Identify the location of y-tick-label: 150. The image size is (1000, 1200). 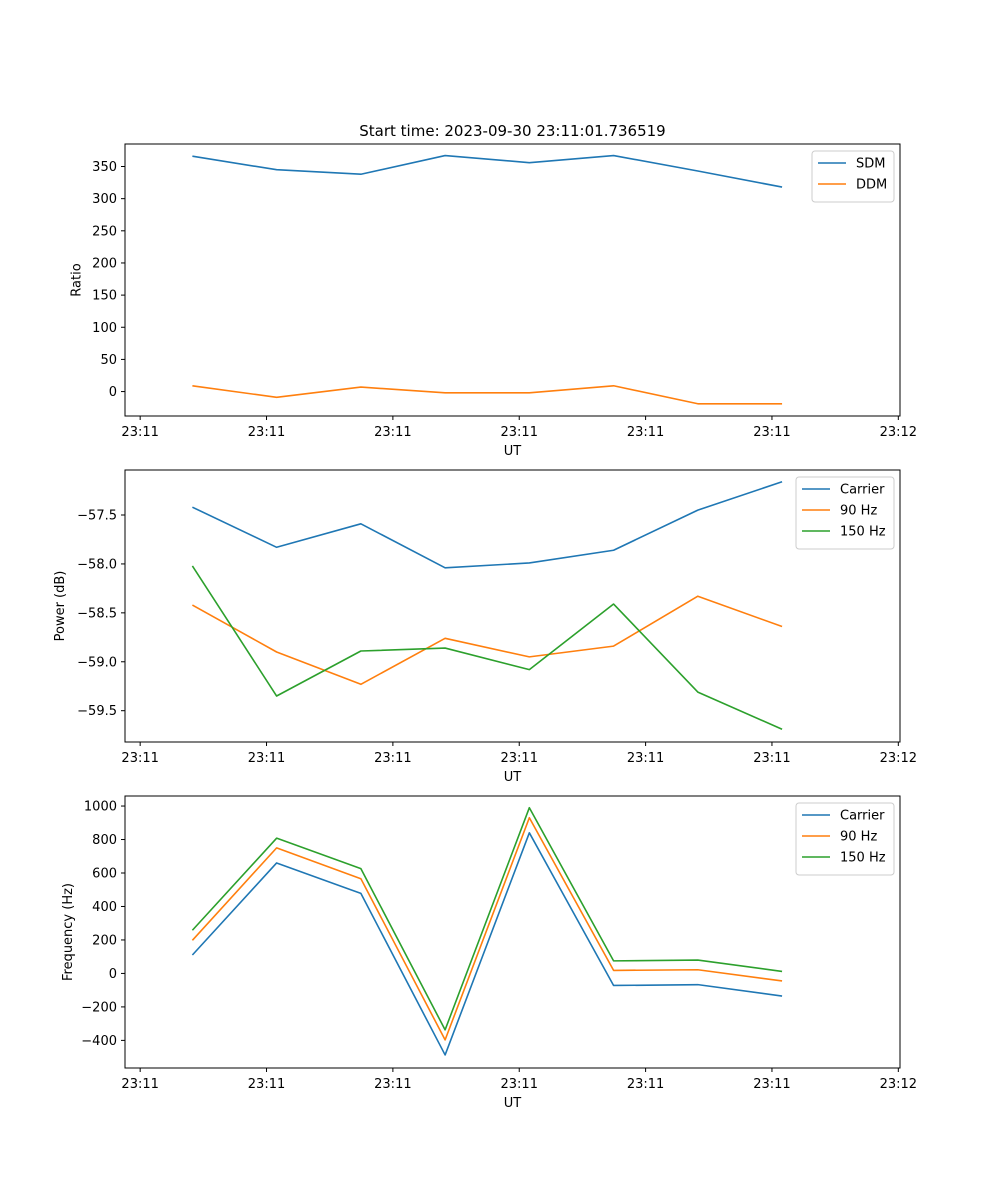
(104, 296).